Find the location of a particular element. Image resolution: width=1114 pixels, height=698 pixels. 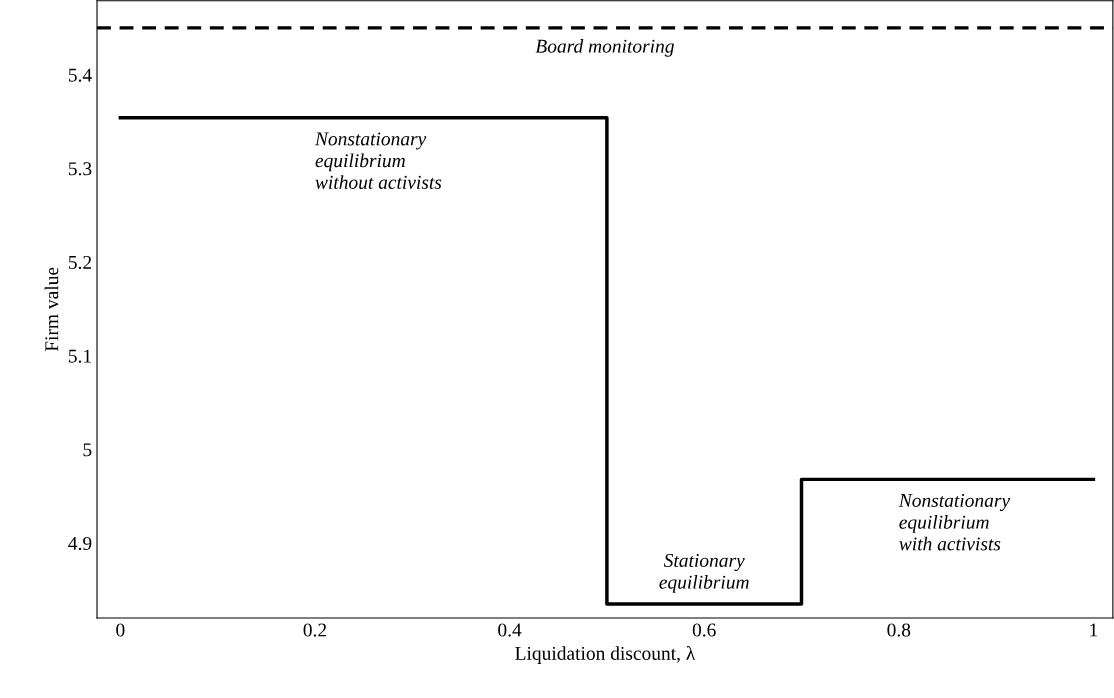

y-tick-label: 4.9 is located at coordinates (80, 543).